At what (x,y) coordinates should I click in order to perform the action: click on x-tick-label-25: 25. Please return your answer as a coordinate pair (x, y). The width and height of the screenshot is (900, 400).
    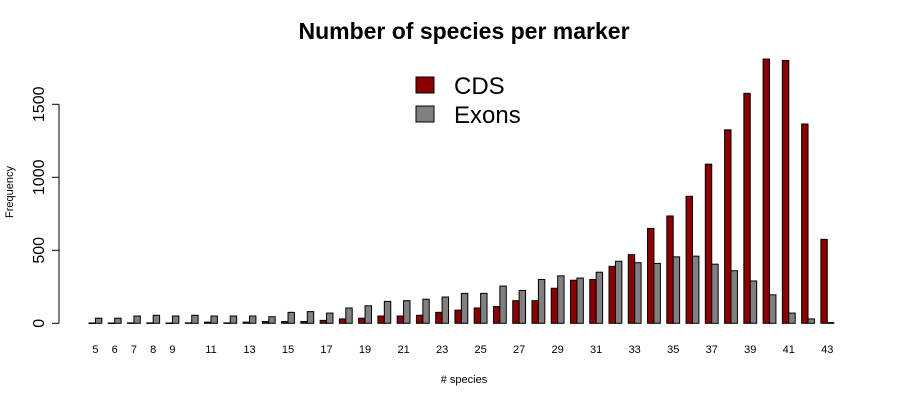
    Looking at the image, I should click on (480, 350).